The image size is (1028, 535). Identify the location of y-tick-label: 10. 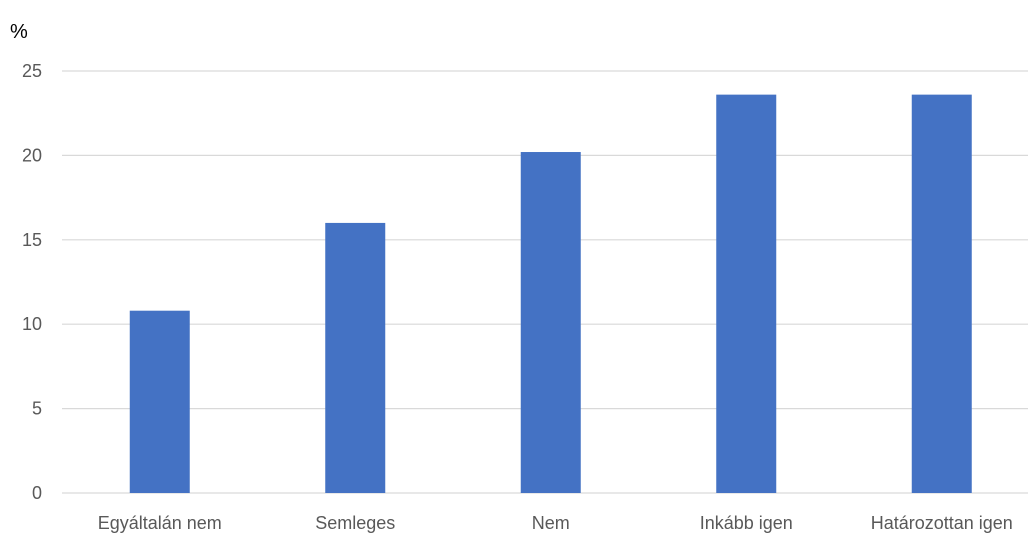
(32, 324).